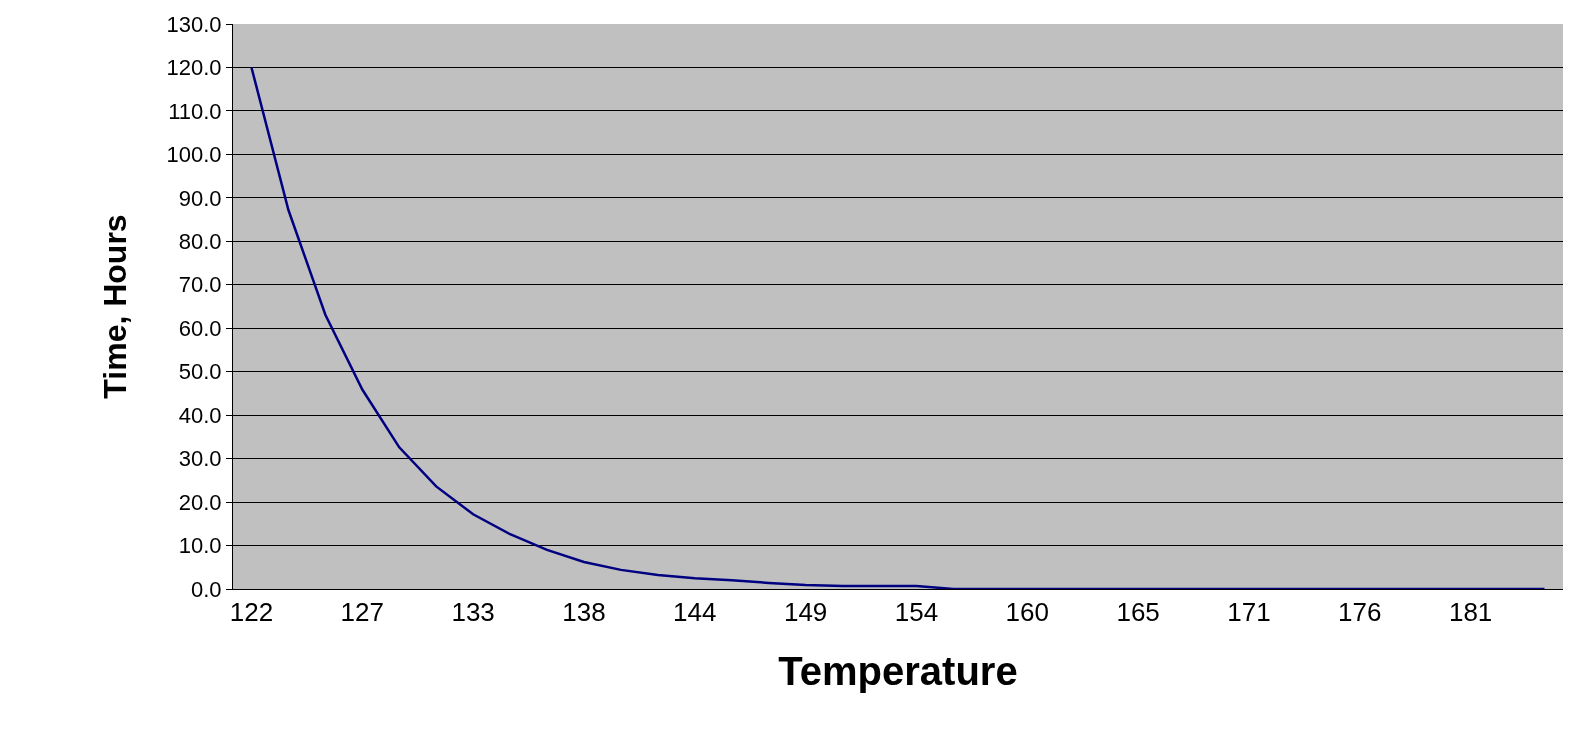 The width and height of the screenshot is (1575, 745). What do you see at coordinates (695, 612) in the screenshot?
I see `x-tick-label: 144` at bounding box center [695, 612].